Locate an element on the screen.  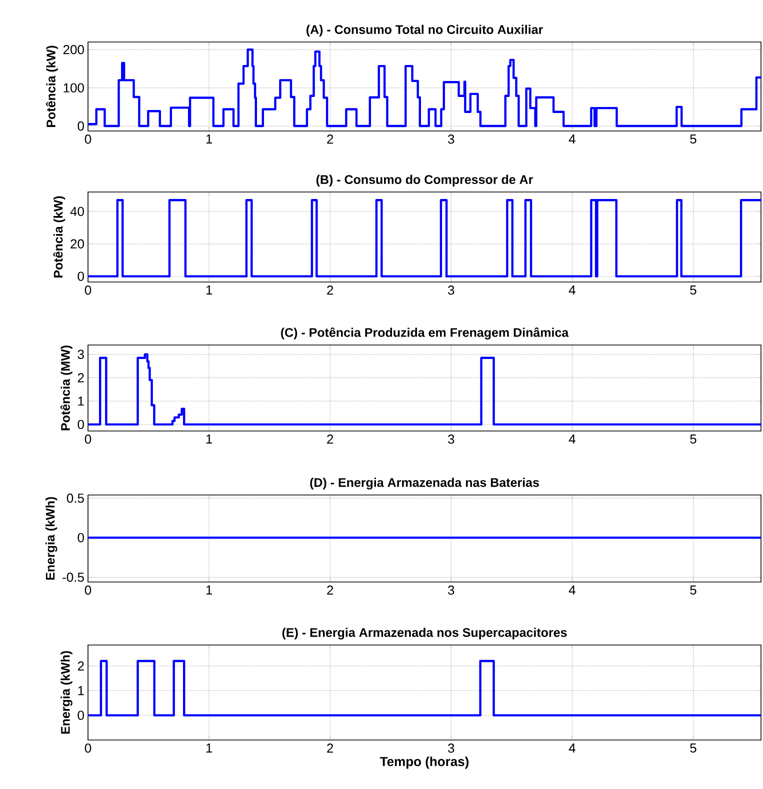
chart-title: (A) - Consumo Total no Circuito Auxiliar is located at coordinates (424, 30).